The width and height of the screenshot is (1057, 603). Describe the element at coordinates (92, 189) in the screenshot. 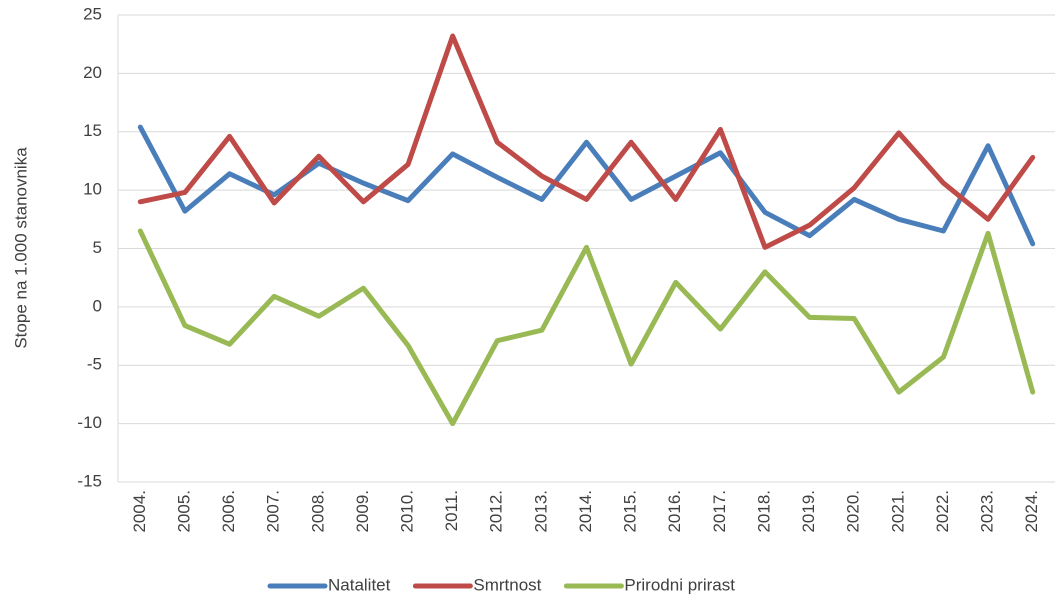

I see `y-tick-label: 10` at that location.